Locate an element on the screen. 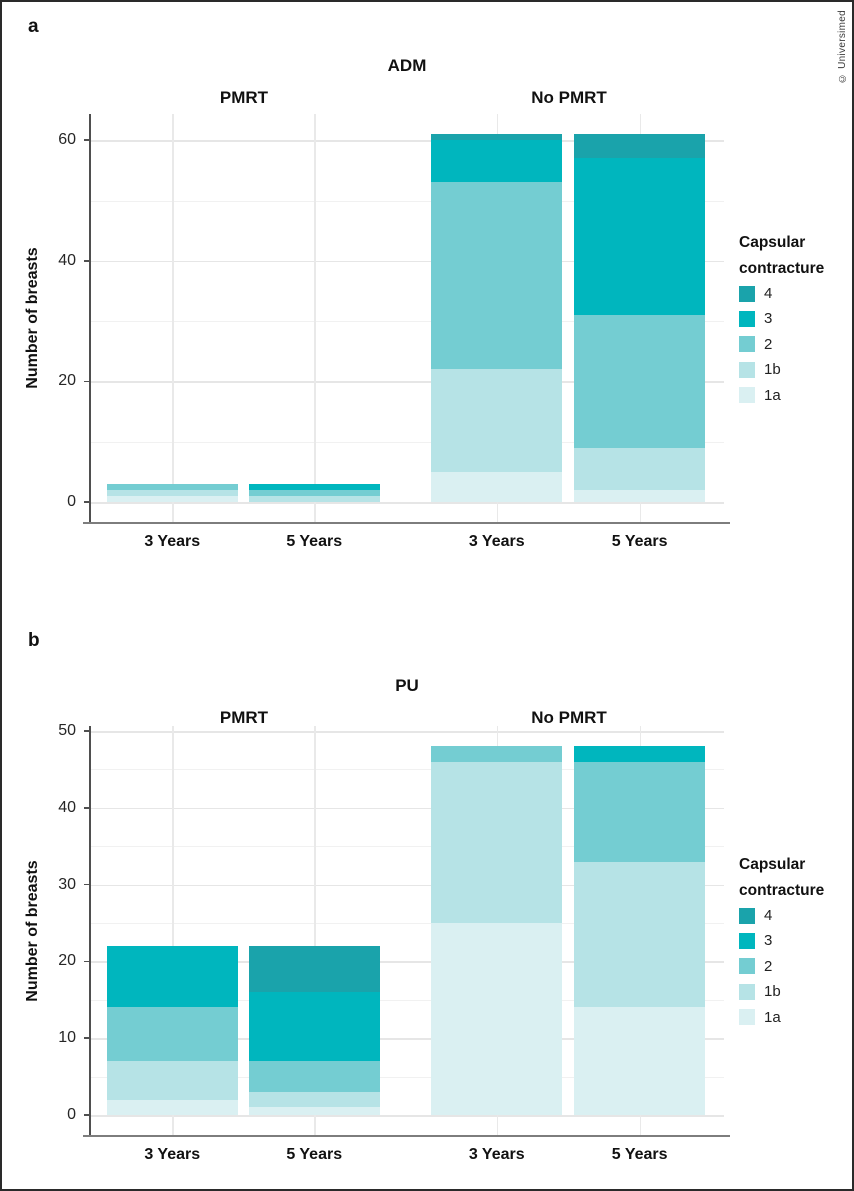 The height and width of the screenshot is (1191, 854). y-axis-title: Number of breasts is located at coordinates (32, 318).